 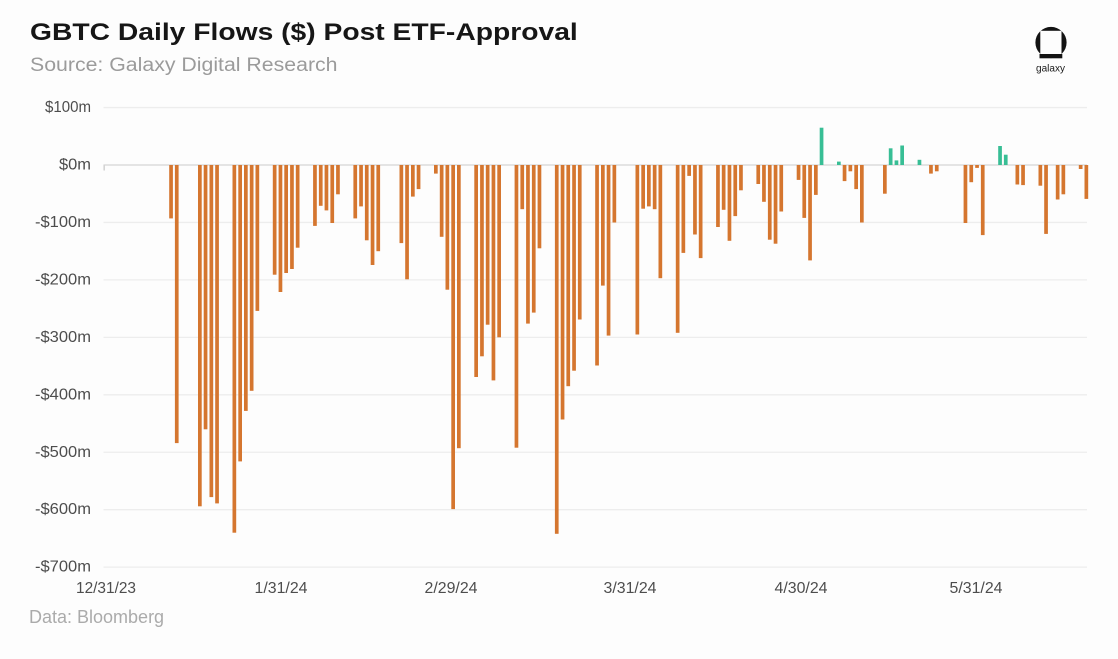 I want to click on svg-text: 3/31/24, so click(x=631, y=588).